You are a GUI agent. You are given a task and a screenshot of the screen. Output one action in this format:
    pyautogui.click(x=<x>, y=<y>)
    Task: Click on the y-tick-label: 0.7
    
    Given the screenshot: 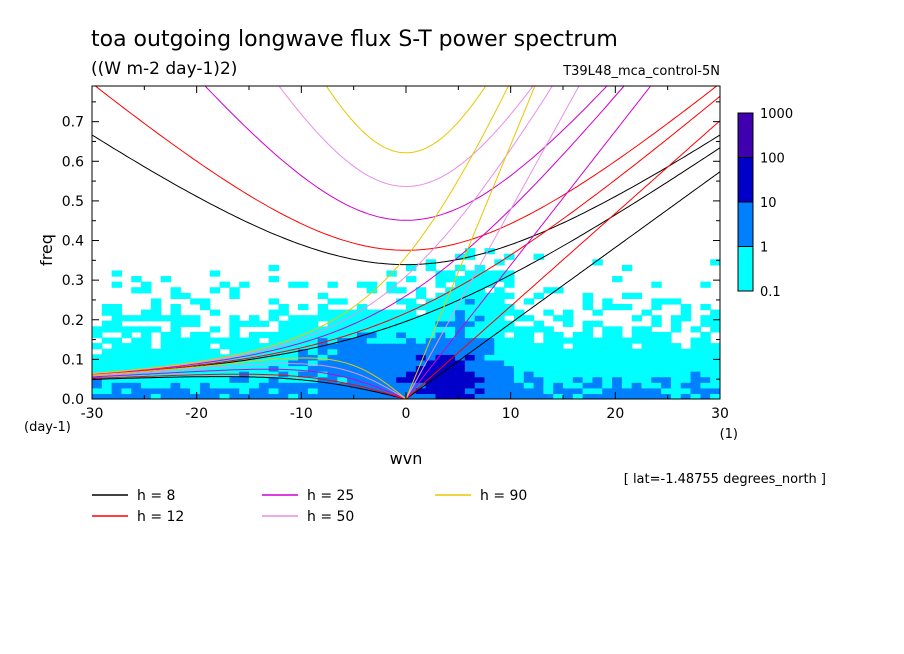 What is the action you would take?
    pyautogui.click(x=73, y=123)
    